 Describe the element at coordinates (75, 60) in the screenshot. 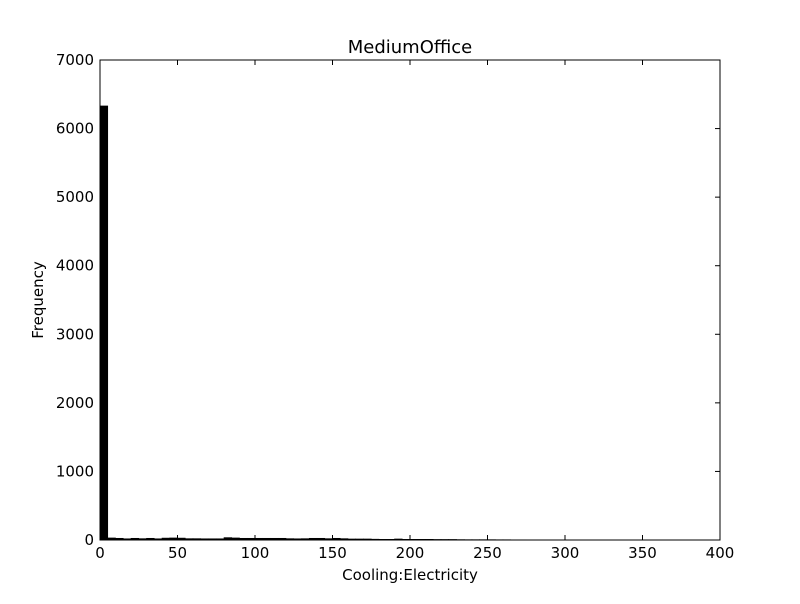

I see `y-tick-label: 7000` at that location.